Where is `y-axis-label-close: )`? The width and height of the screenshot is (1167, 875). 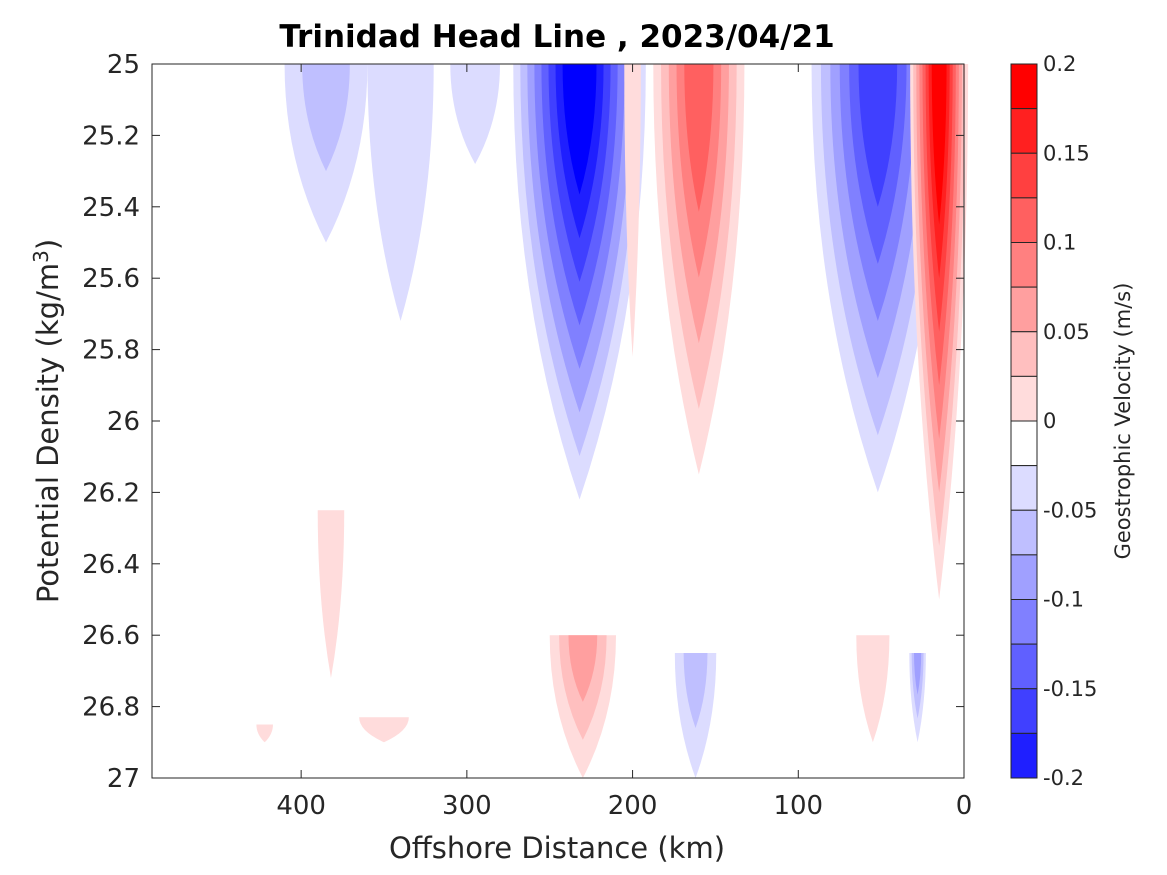
y-axis-label-close: ) is located at coordinates (48, 244).